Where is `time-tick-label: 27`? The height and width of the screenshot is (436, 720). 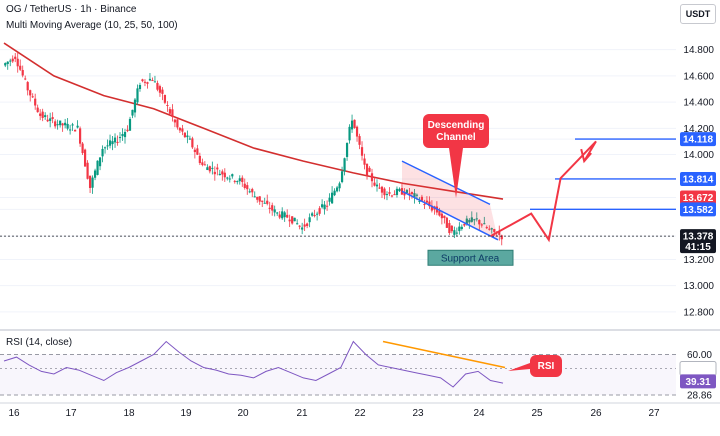 time-tick-label: 27 is located at coordinates (654, 413).